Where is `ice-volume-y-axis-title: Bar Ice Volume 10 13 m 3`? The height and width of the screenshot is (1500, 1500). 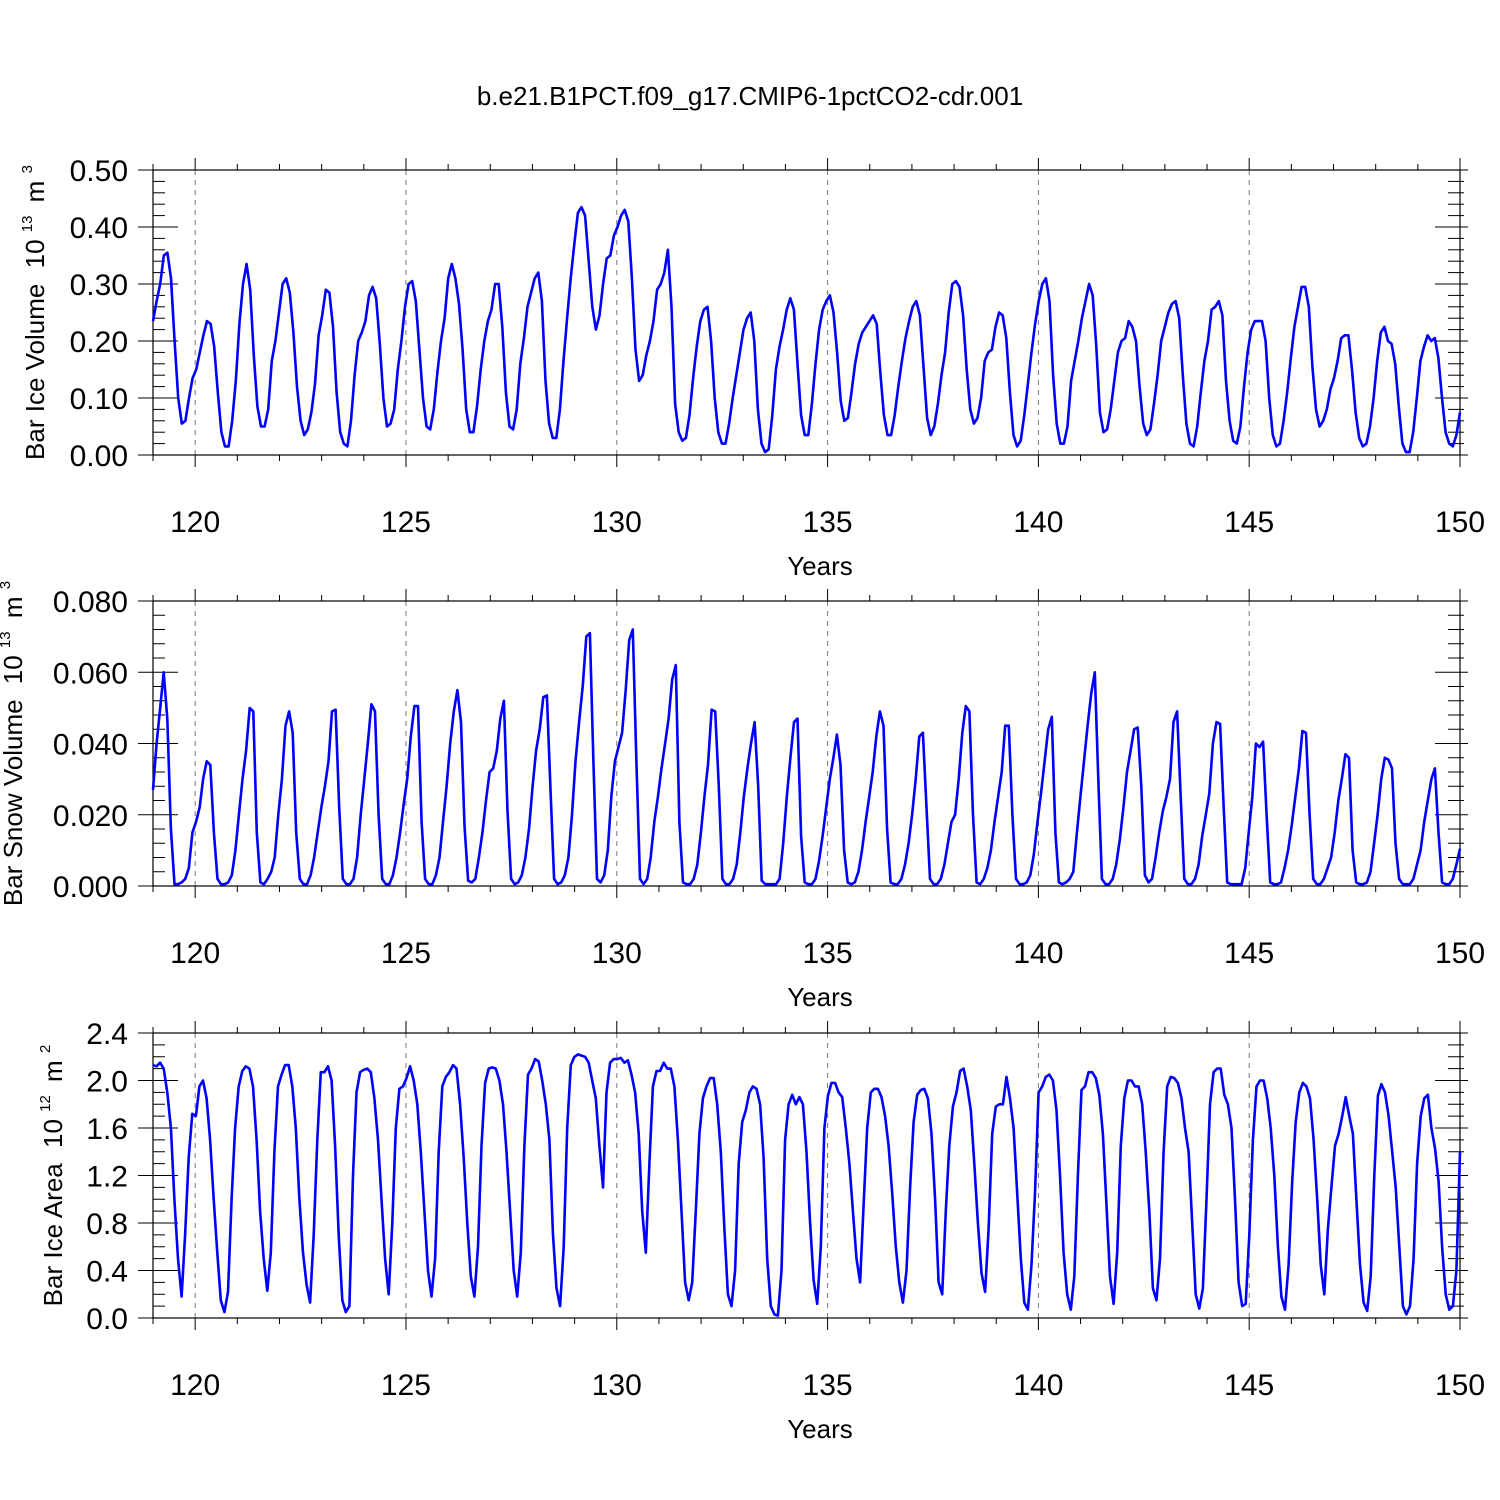 ice-volume-y-axis-title: Bar Ice Volume 10 13 m 3 is located at coordinates (29, 312).